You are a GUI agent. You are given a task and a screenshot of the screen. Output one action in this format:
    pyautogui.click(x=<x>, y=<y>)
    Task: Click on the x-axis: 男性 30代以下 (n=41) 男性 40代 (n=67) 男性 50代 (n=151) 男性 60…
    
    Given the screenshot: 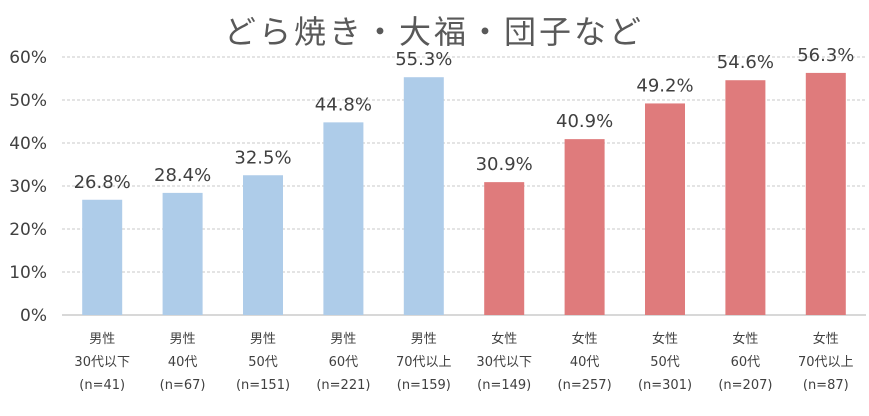 What is the action you would take?
    pyautogui.click(x=463, y=362)
    